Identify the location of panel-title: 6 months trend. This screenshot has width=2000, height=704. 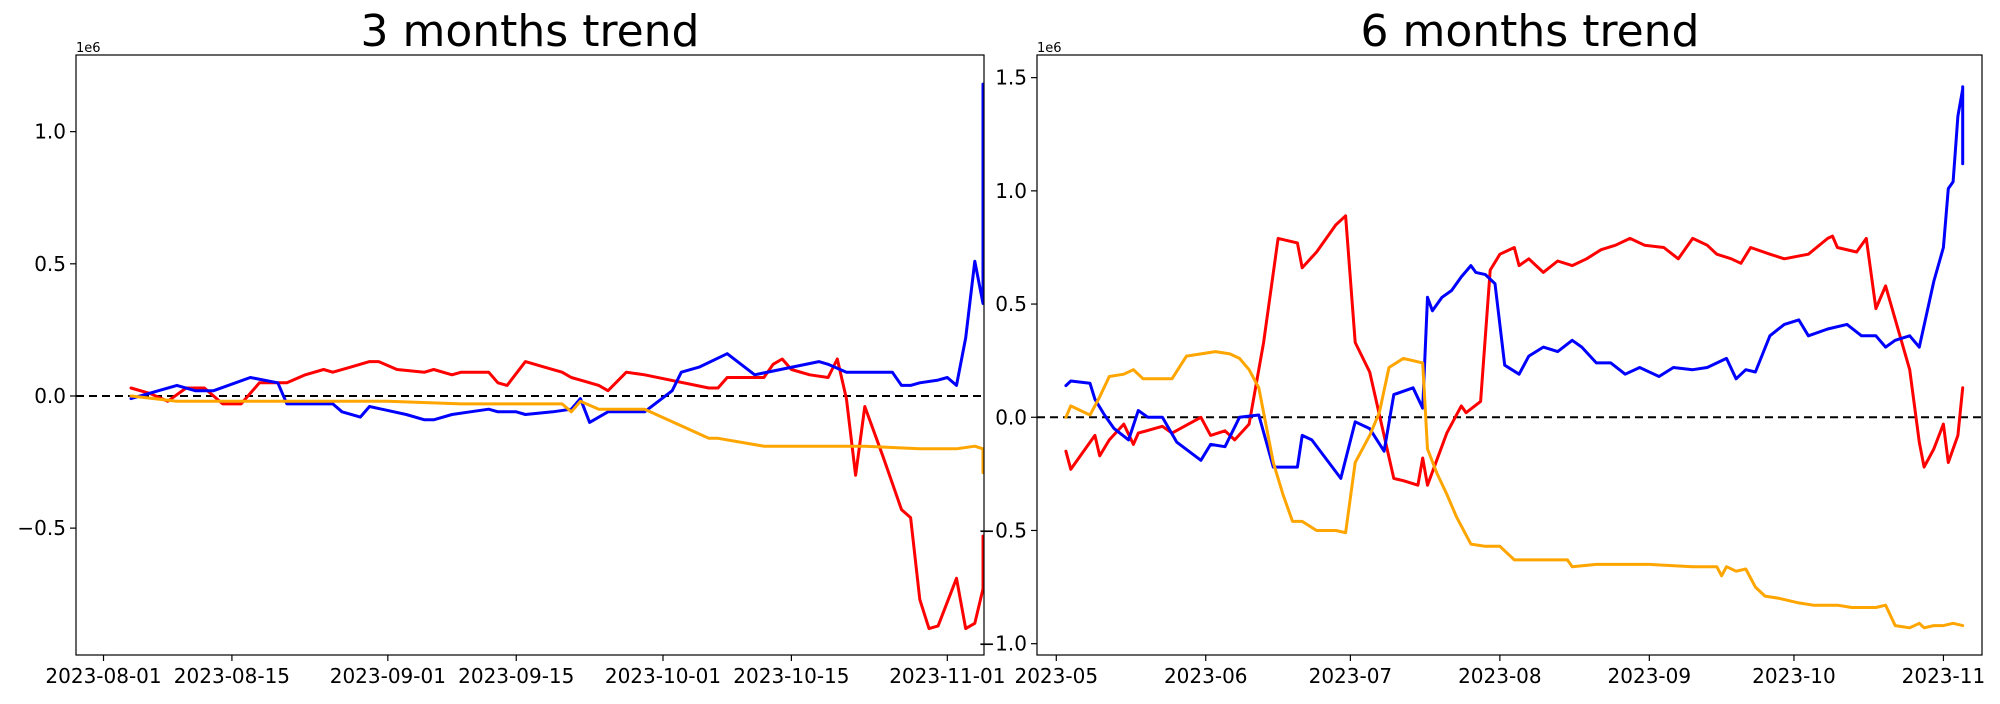
(1530, 31).